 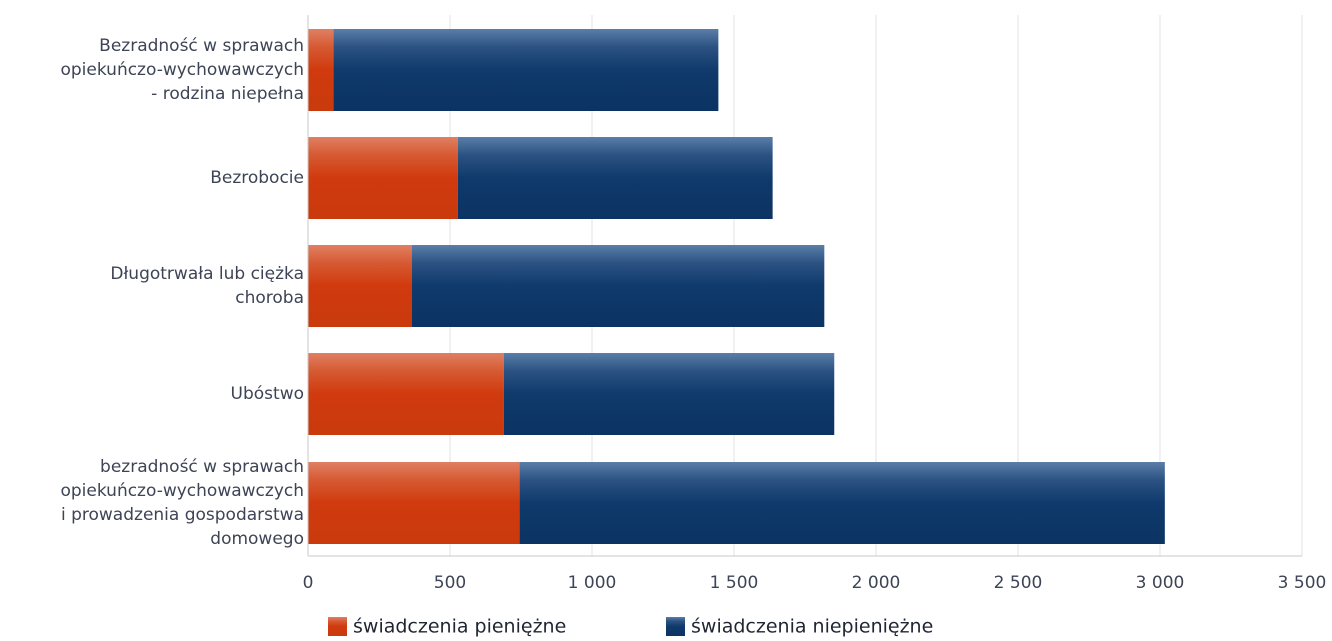 What do you see at coordinates (1160, 583) in the screenshot?
I see `x-tick-label: 3 000` at bounding box center [1160, 583].